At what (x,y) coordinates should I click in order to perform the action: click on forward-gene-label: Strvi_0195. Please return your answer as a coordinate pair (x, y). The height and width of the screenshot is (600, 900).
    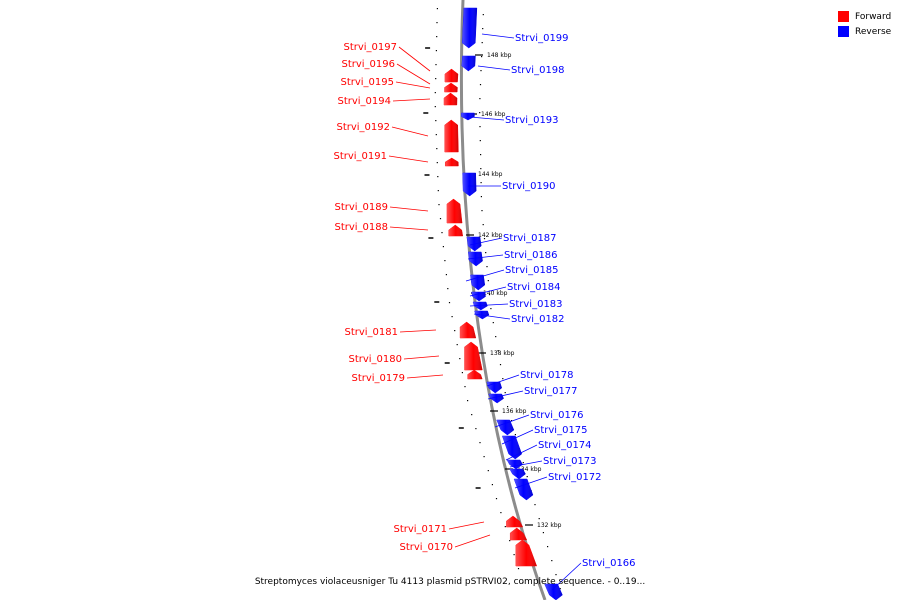
    Looking at the image, I should click on (367, 82).